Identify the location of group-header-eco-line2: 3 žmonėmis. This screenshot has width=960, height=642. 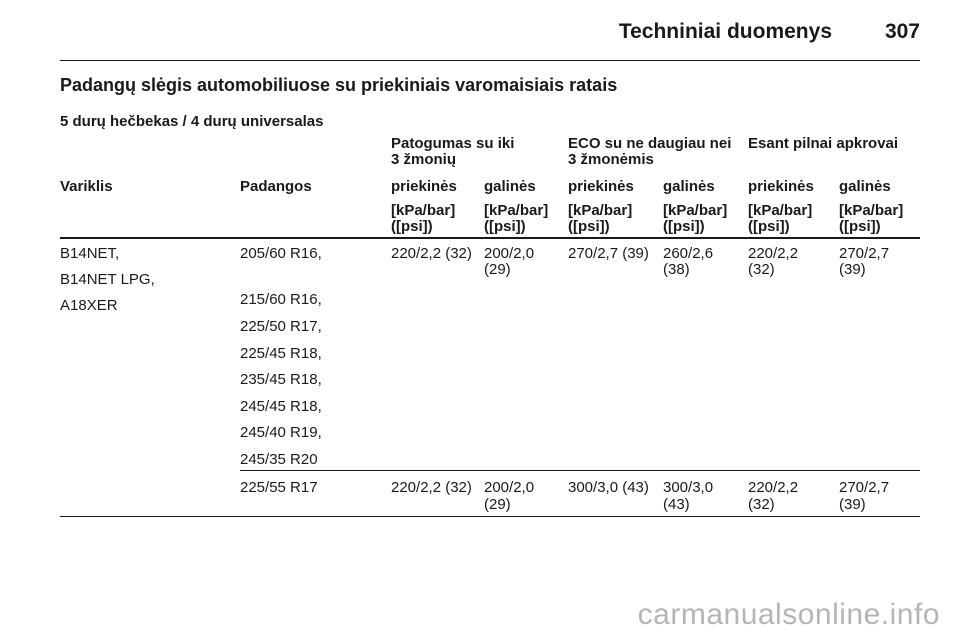
(611, 159).